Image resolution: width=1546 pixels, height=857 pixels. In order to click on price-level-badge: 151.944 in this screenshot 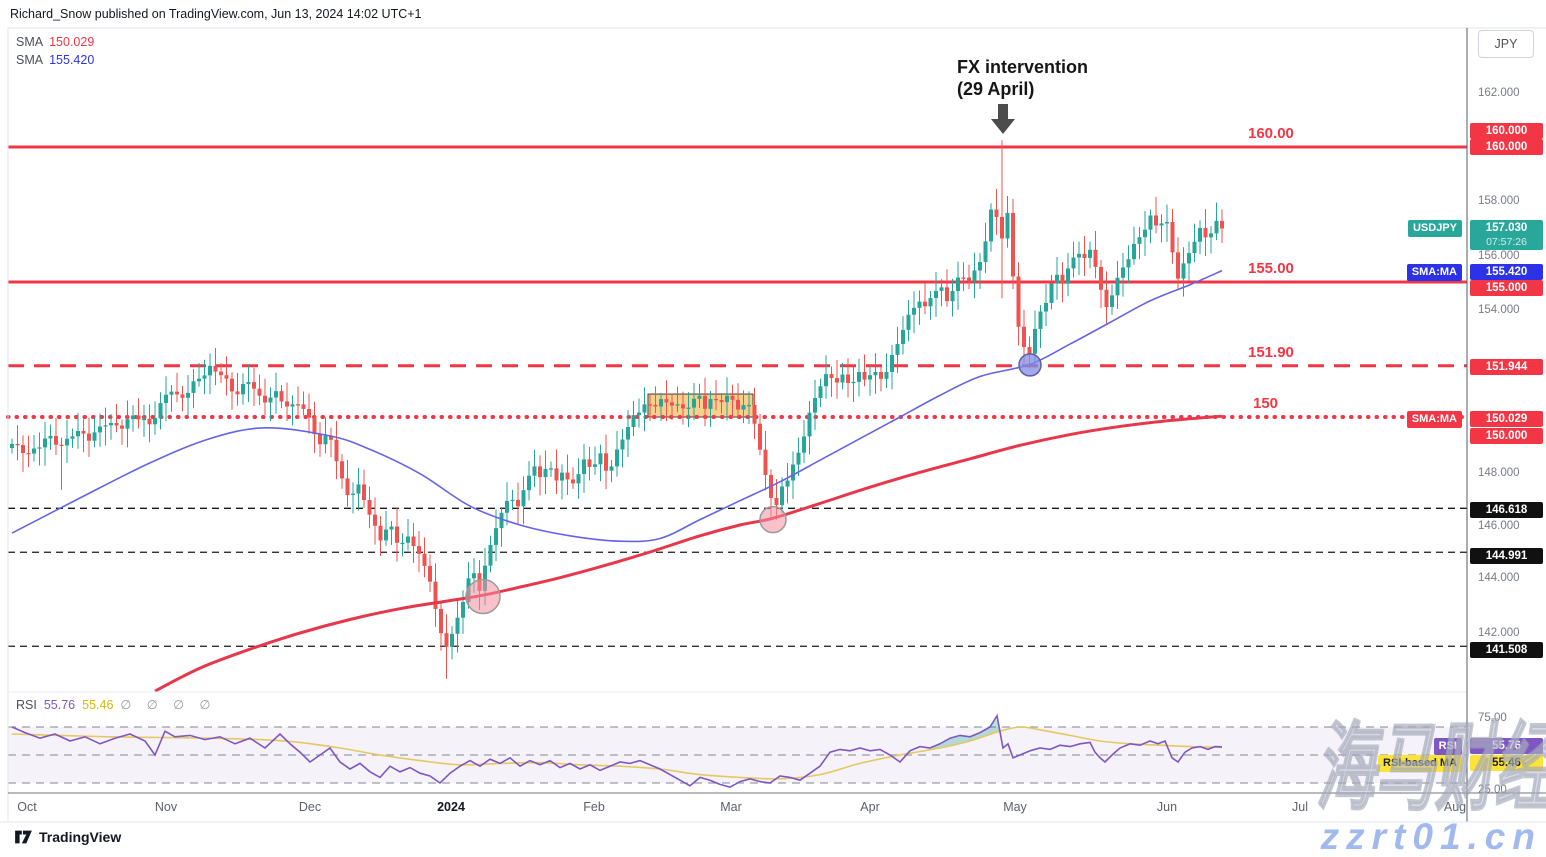, I will do `click(1506, 367)`.